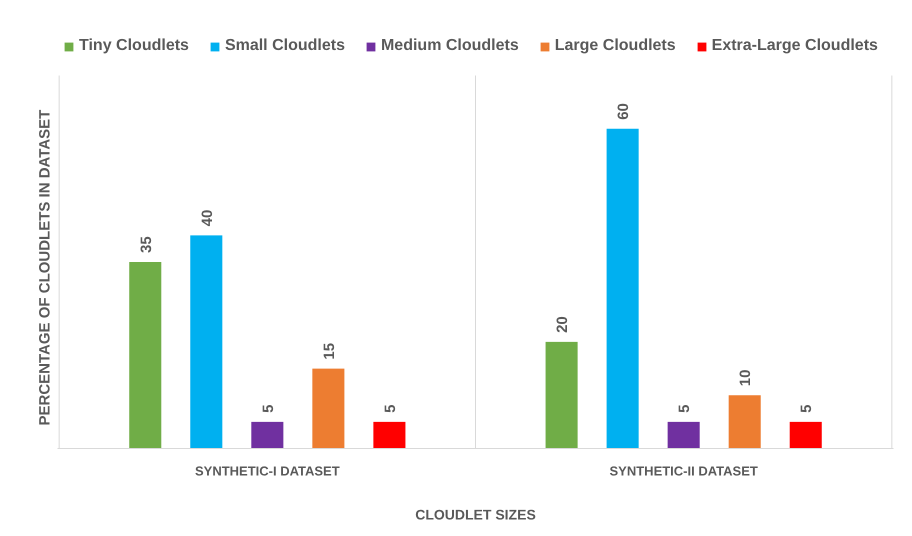 The image size is (912, 536). I want to click on legend-label: Small Cloudlets, so click(284, 46).